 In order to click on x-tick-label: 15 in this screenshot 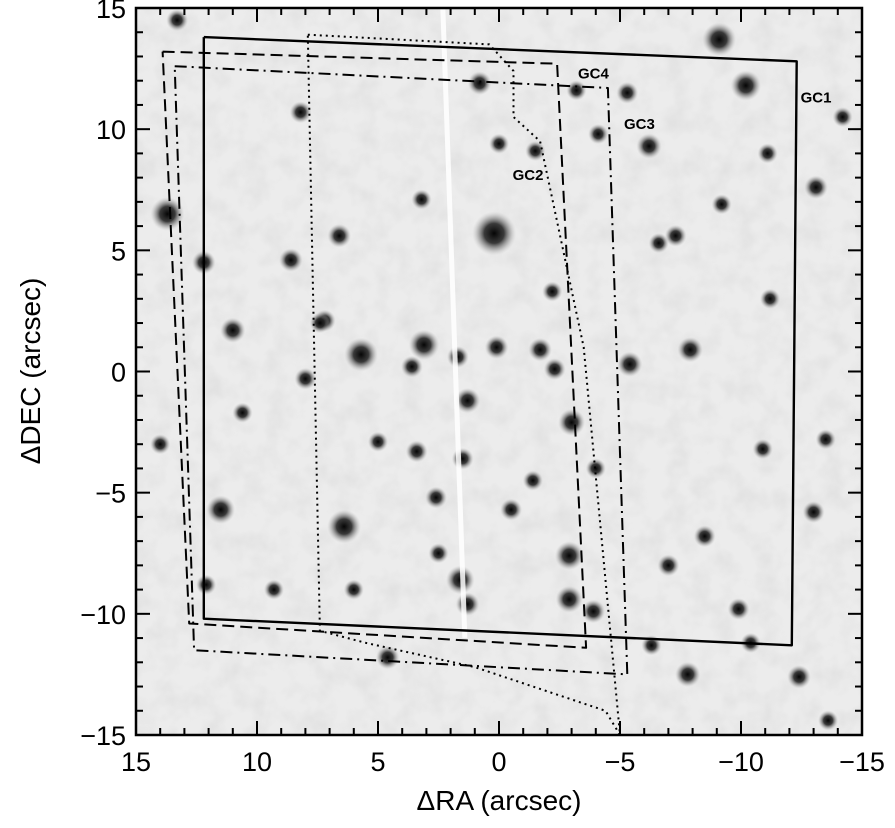, I will do `click(136, 762)`.